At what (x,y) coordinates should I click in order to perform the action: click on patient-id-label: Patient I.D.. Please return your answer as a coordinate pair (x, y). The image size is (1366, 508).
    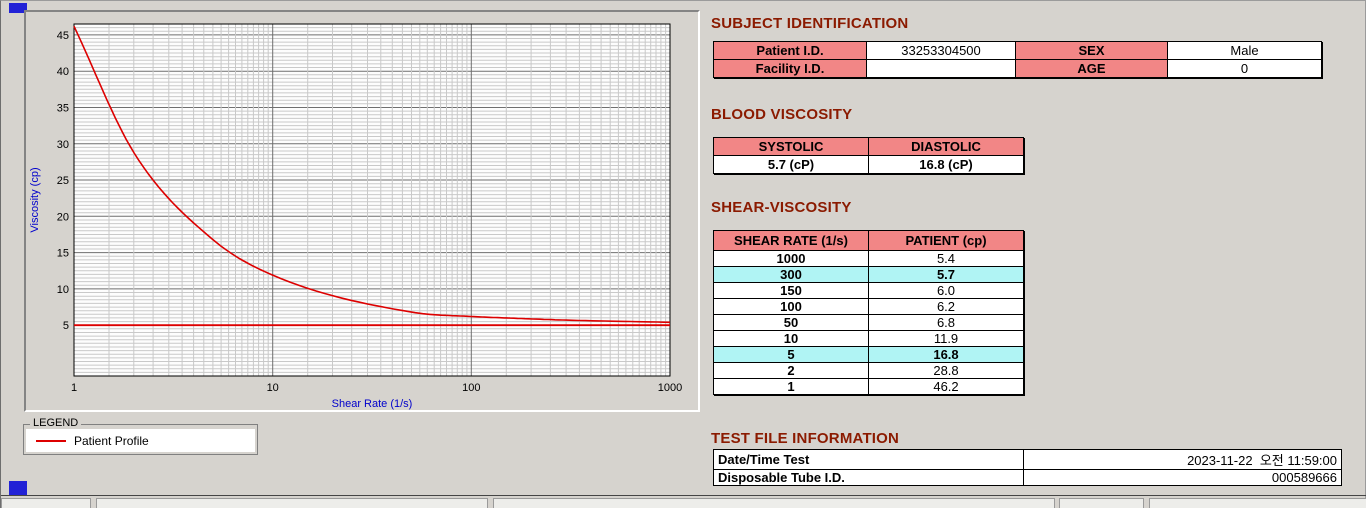
    Looking at the image, I should click on (790, 50).